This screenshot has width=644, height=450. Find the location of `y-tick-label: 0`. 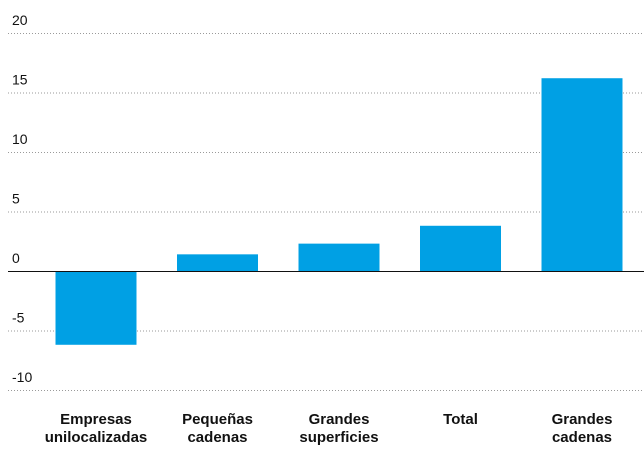

y-tick-label: 0 is located at coordinates (16, 258).